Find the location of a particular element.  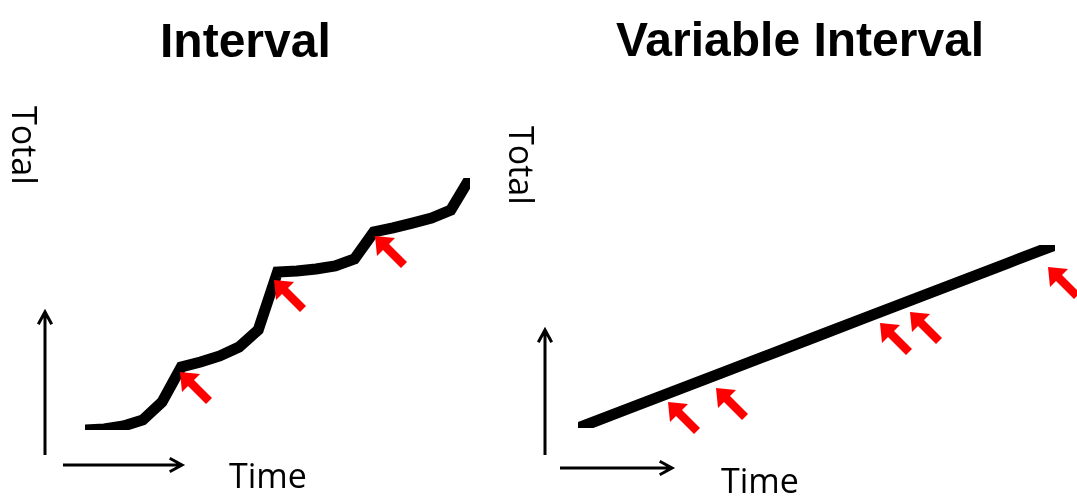

chart-title: Variable Interval is located at coordinates (800, 39).